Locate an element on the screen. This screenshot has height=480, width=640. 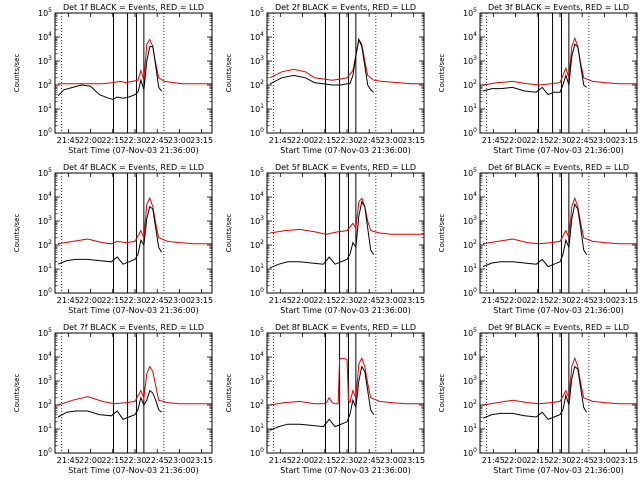
panel-title: Det 8f BLACK = Events, RED = LLD is located at coordinates (345, 327).